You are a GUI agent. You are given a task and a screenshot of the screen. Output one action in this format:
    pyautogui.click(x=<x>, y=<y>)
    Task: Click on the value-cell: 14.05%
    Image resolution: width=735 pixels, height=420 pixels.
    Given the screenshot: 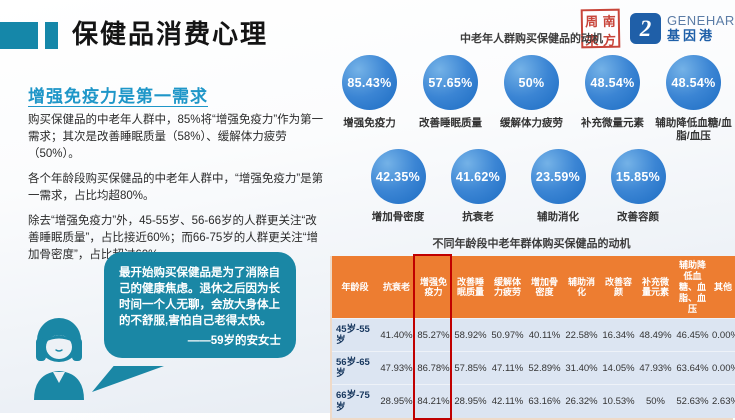 What is the action you would take?
    pyautogui.click(x=618, y=368)
    